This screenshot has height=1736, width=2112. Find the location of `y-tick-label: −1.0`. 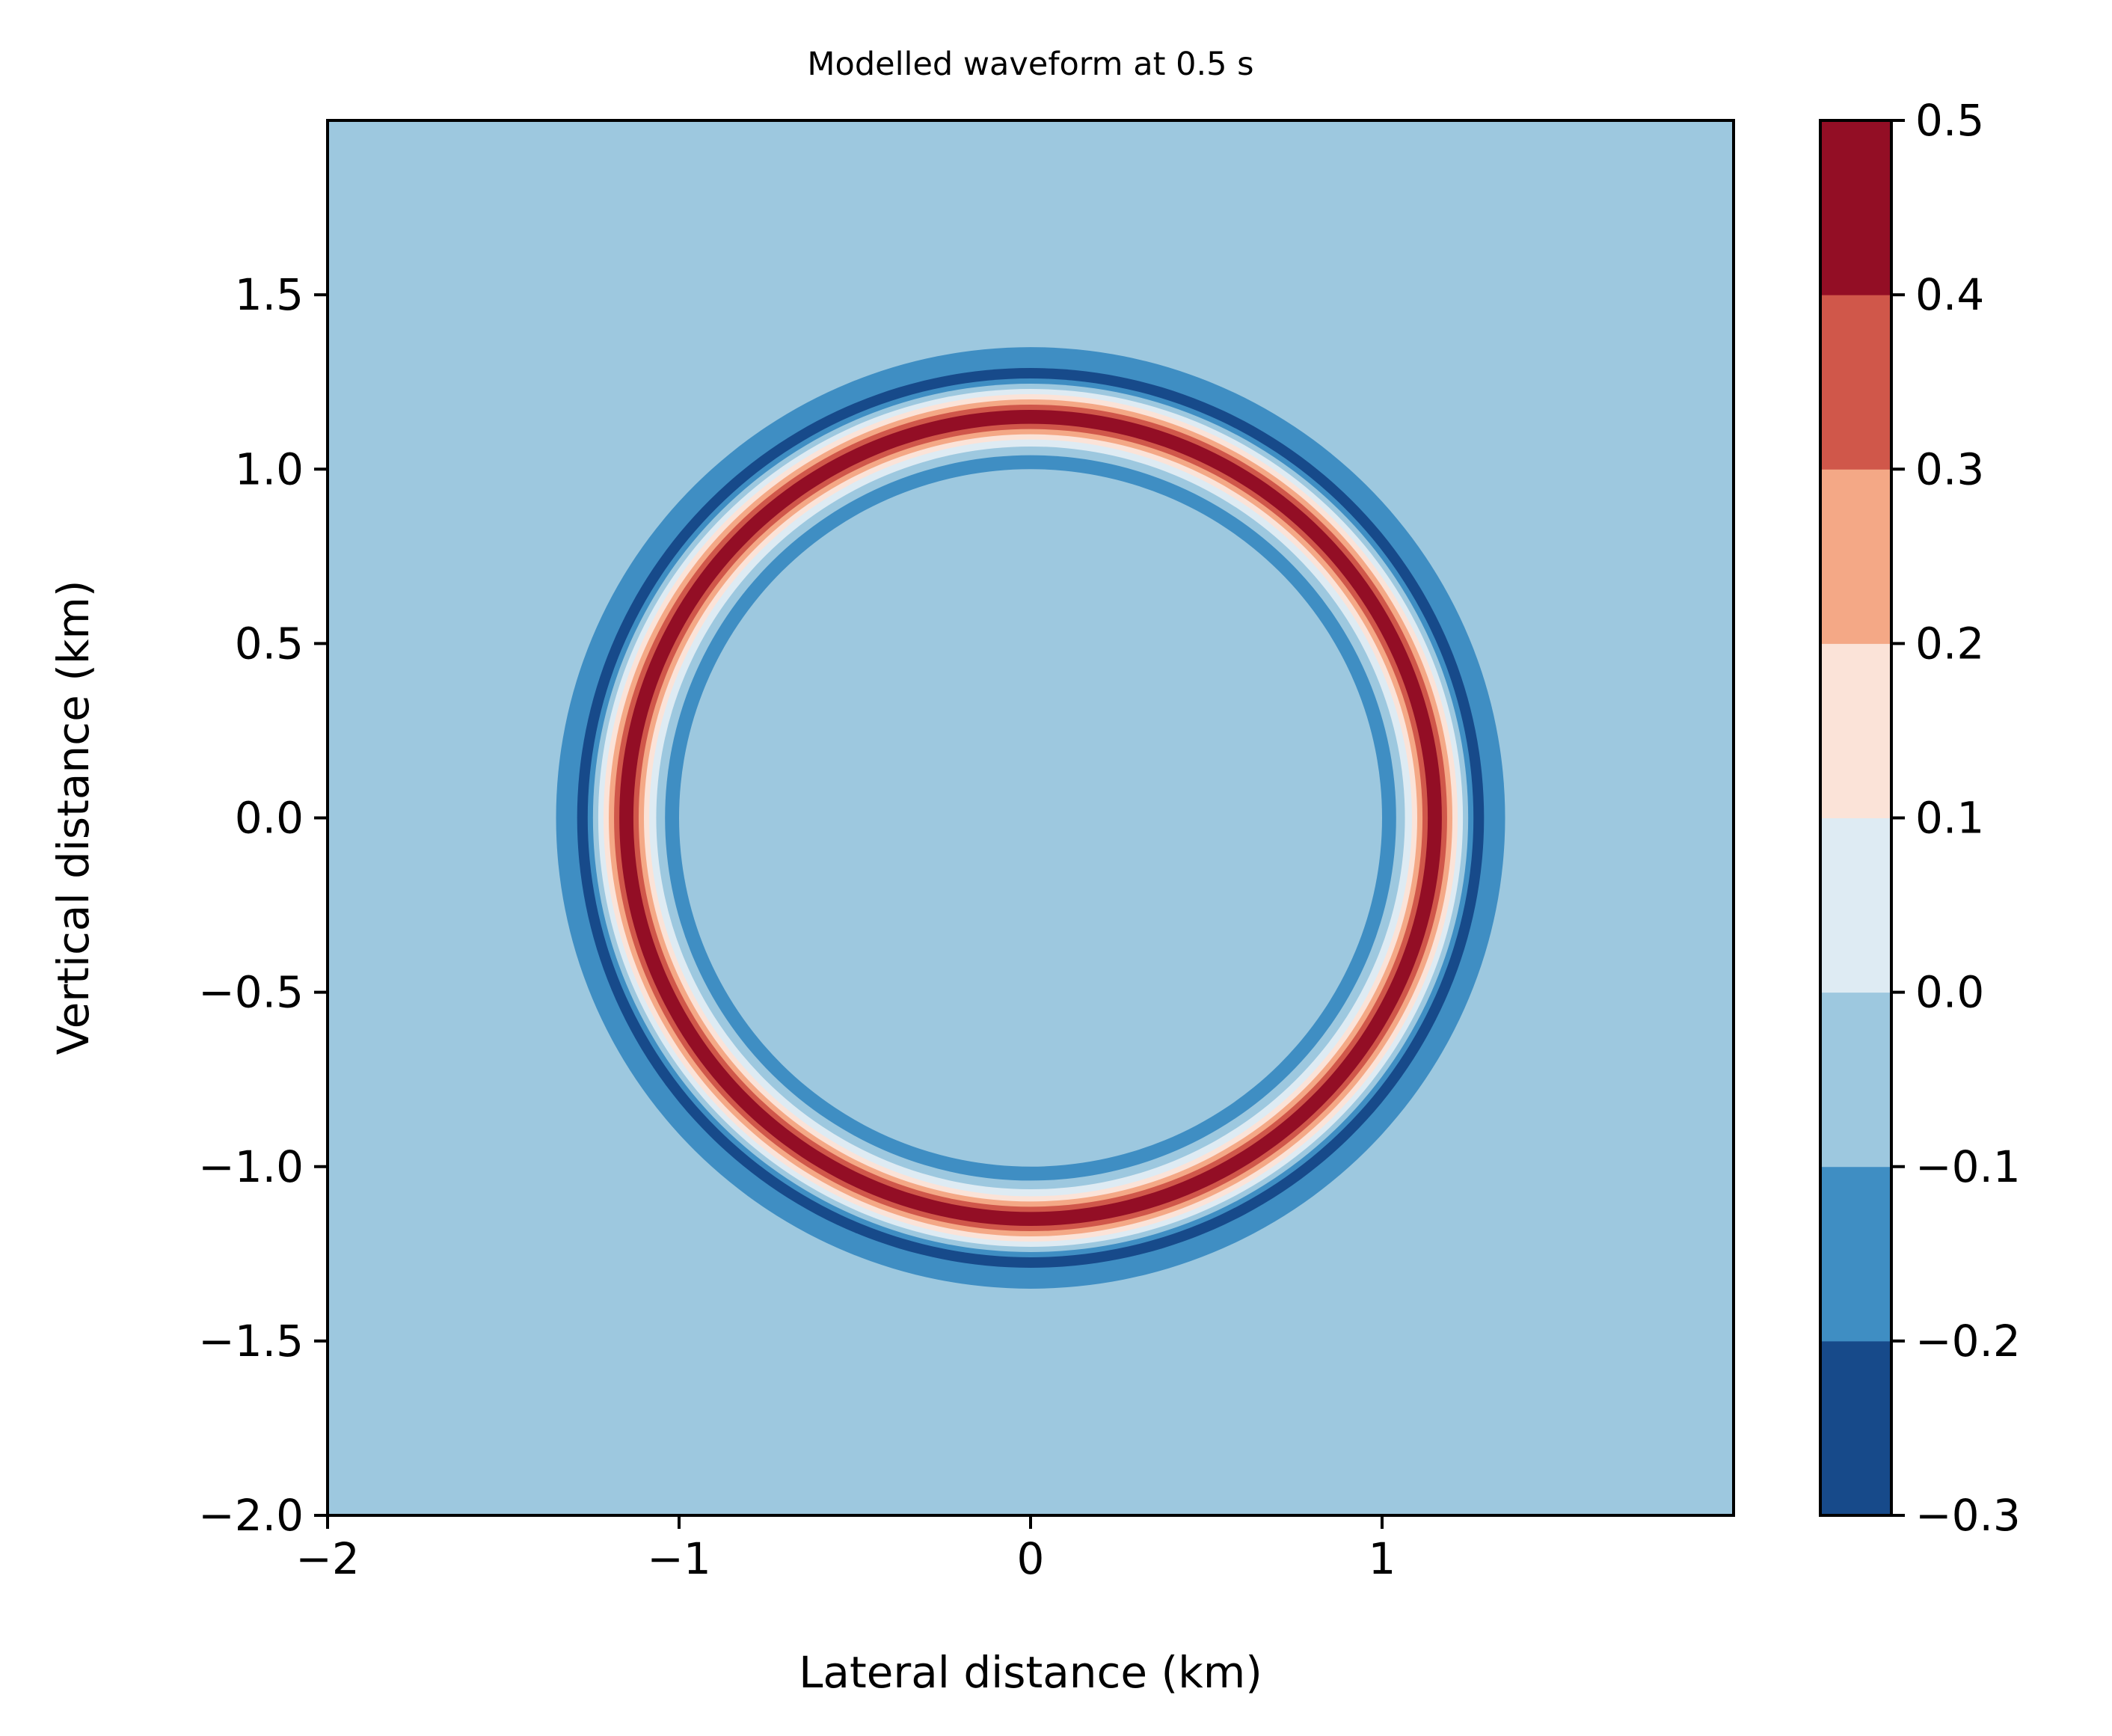

y-tick-label: −1.0 is located at coordinates (251, 1166).